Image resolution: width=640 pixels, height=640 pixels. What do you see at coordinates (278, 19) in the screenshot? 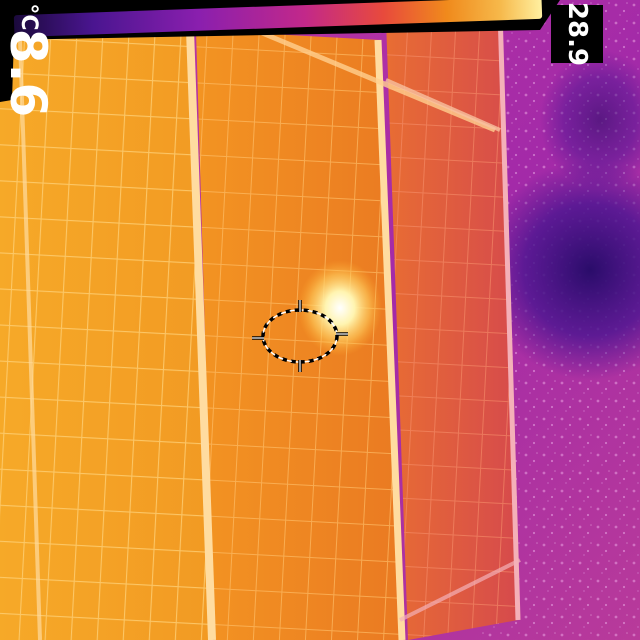
I see `palette-color-bar` at bounding box center [278, 19].